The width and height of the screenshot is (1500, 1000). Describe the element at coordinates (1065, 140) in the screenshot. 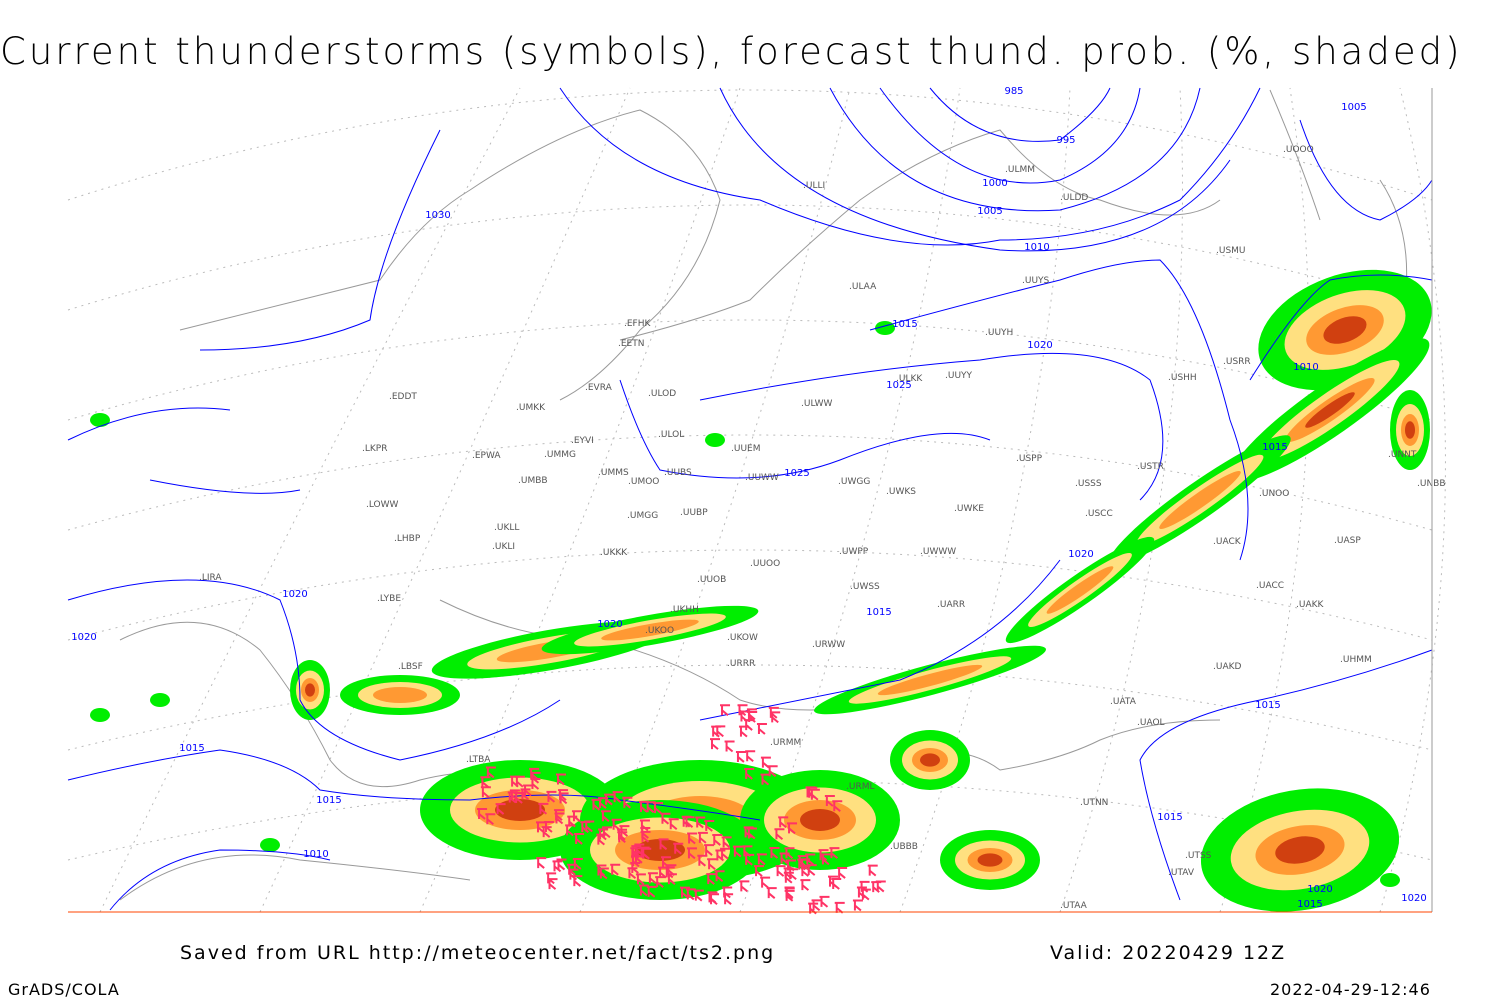

I see `isobar-label: 995` at that location.